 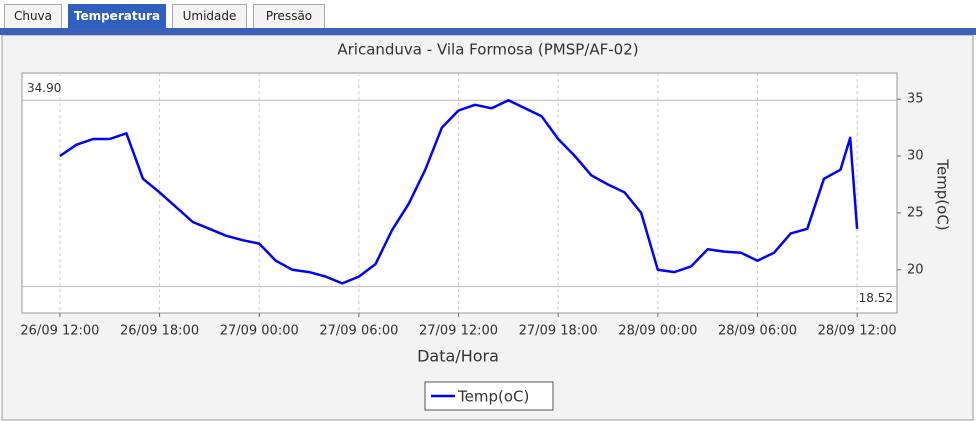 I want to click on tab: Chuva, so click(x=33, y=16).